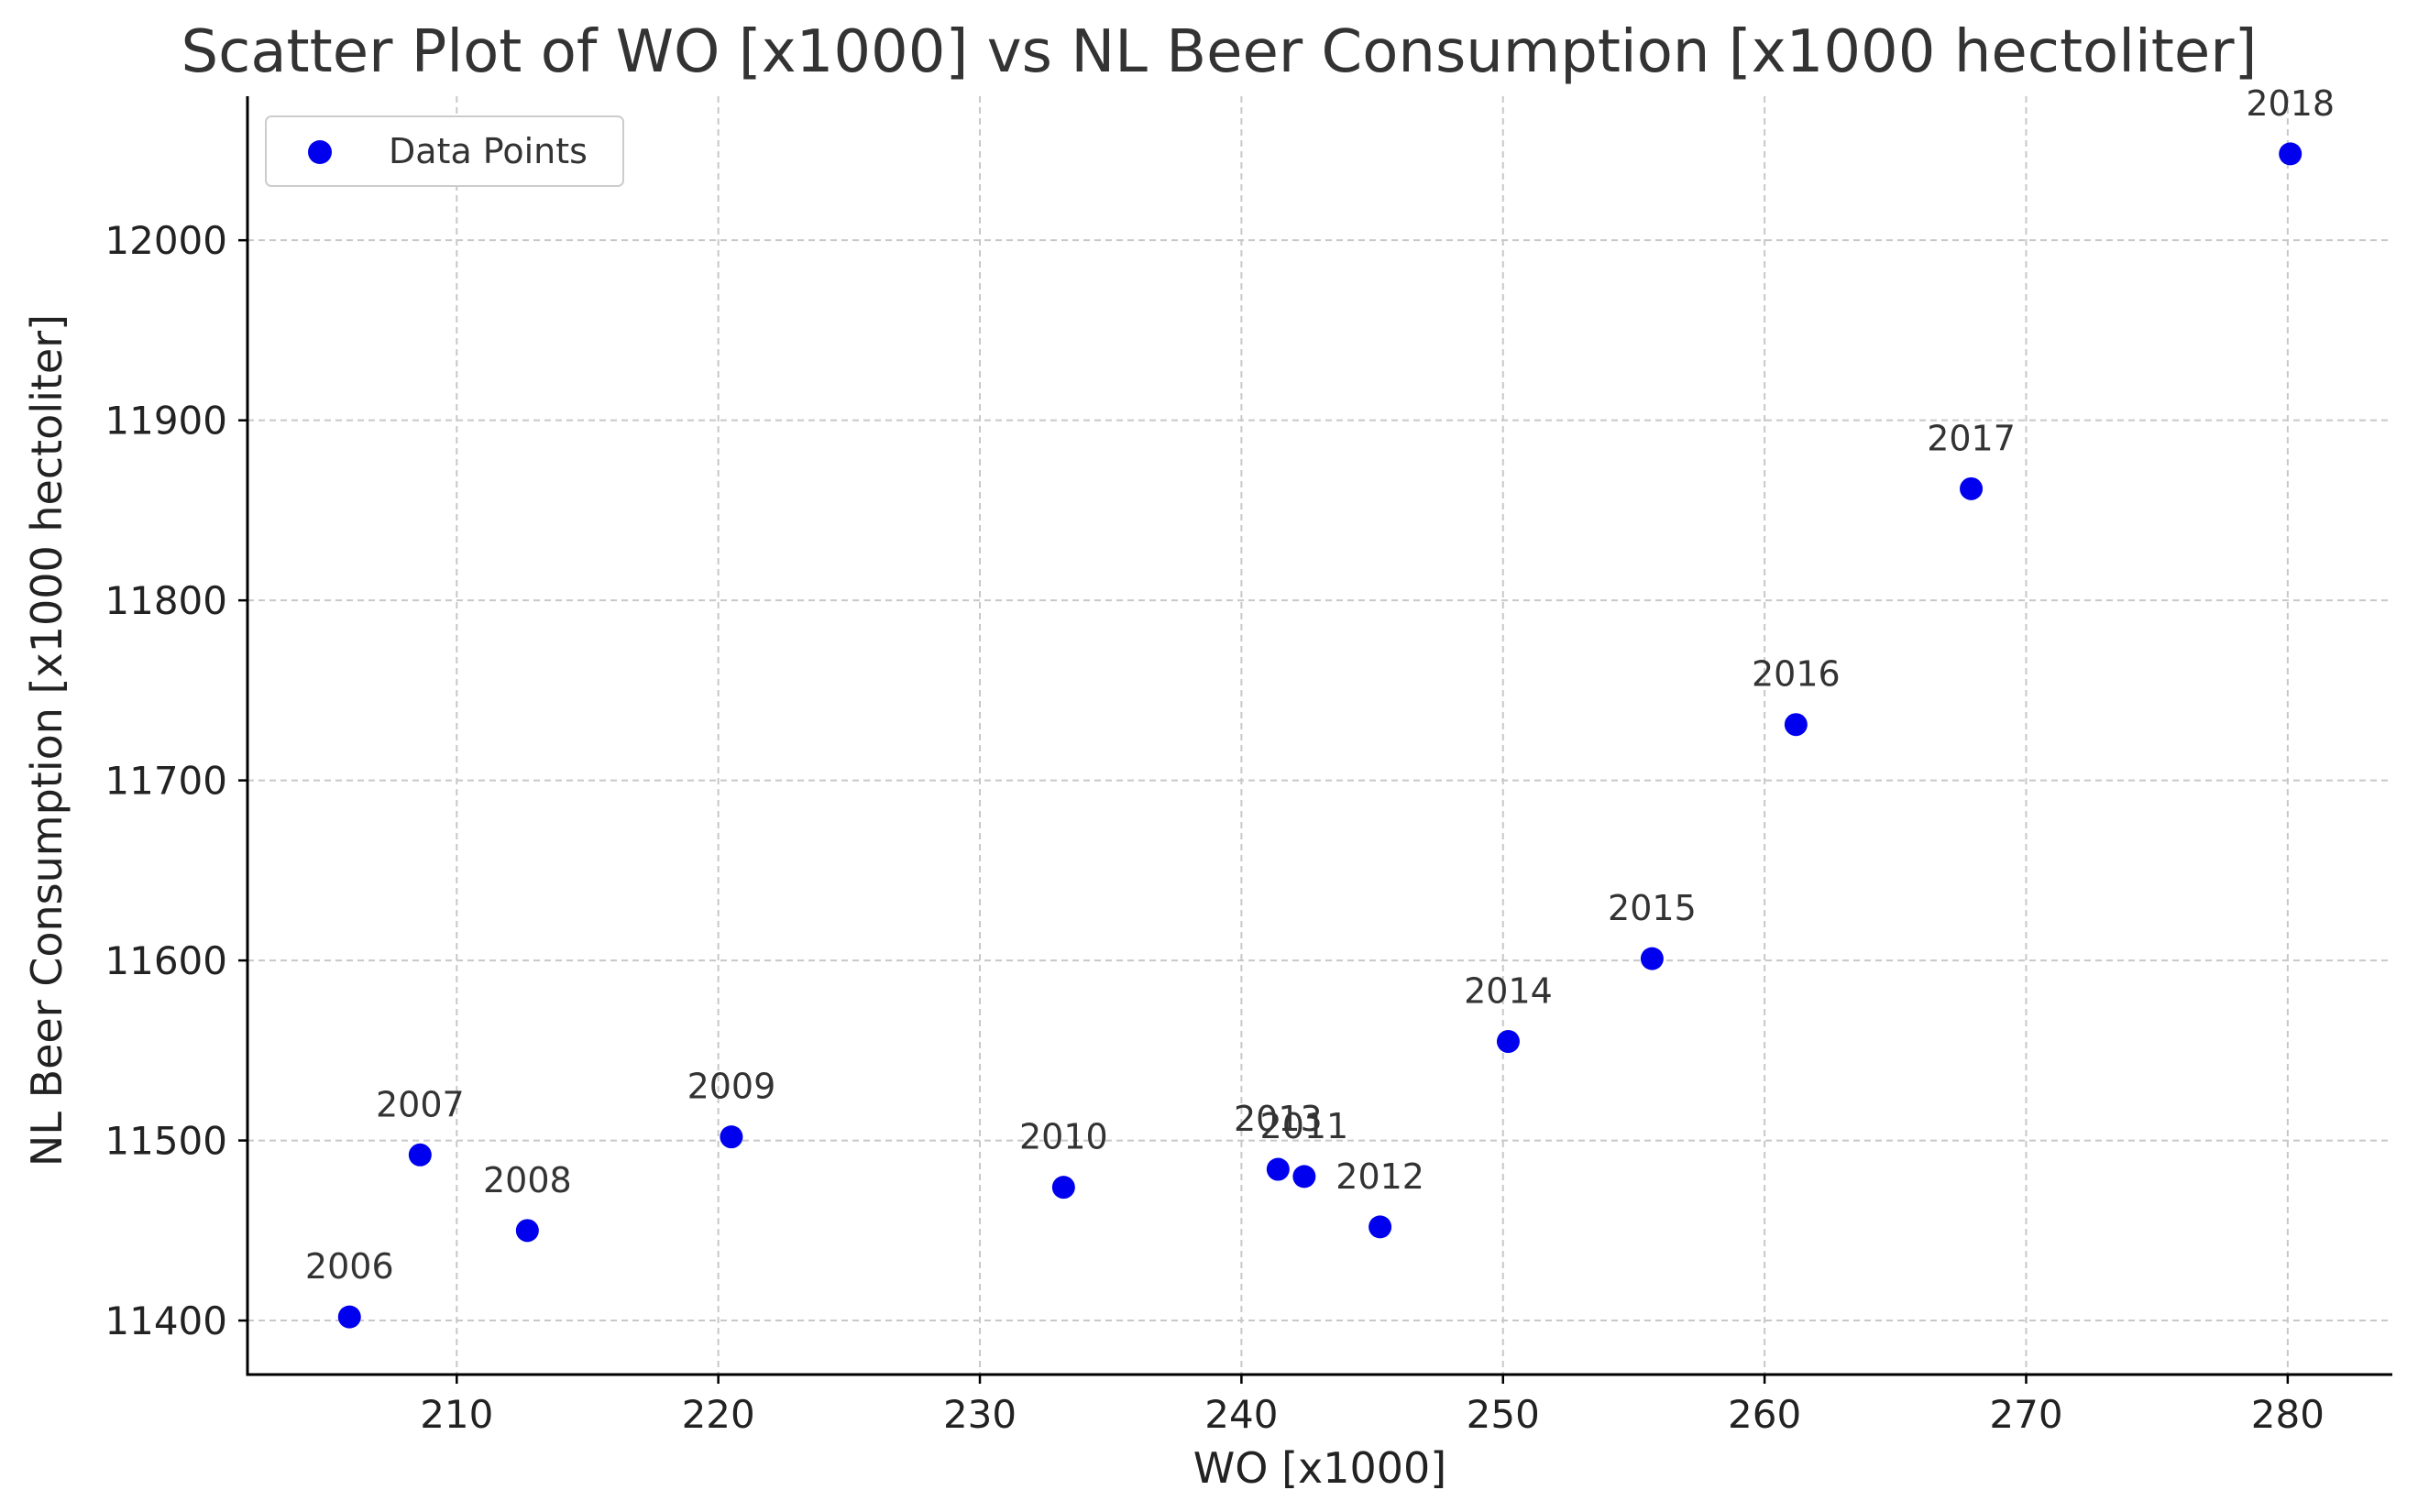 This screenshot has height=1512, width=2418. What do you see at coordinates (1652, 958) in the screenshot?
I see `data-point-2015` at bounding box center [1652, 958].